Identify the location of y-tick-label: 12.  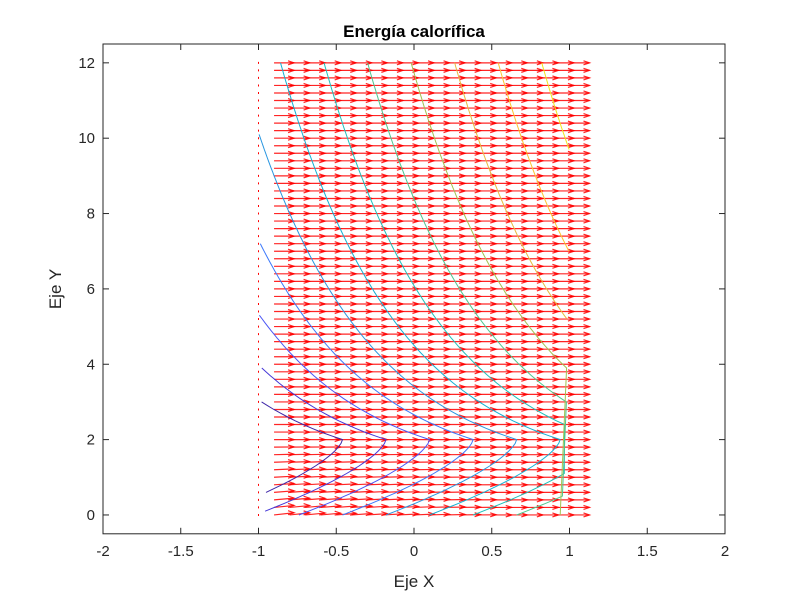
(86, 63).